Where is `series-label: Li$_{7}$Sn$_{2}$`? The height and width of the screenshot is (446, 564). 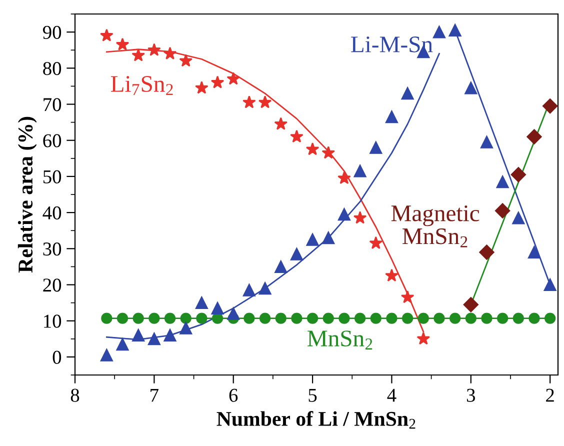 series-label: Li$_{7}$Sn$_{2}$ is located at coordinates (141, 85).